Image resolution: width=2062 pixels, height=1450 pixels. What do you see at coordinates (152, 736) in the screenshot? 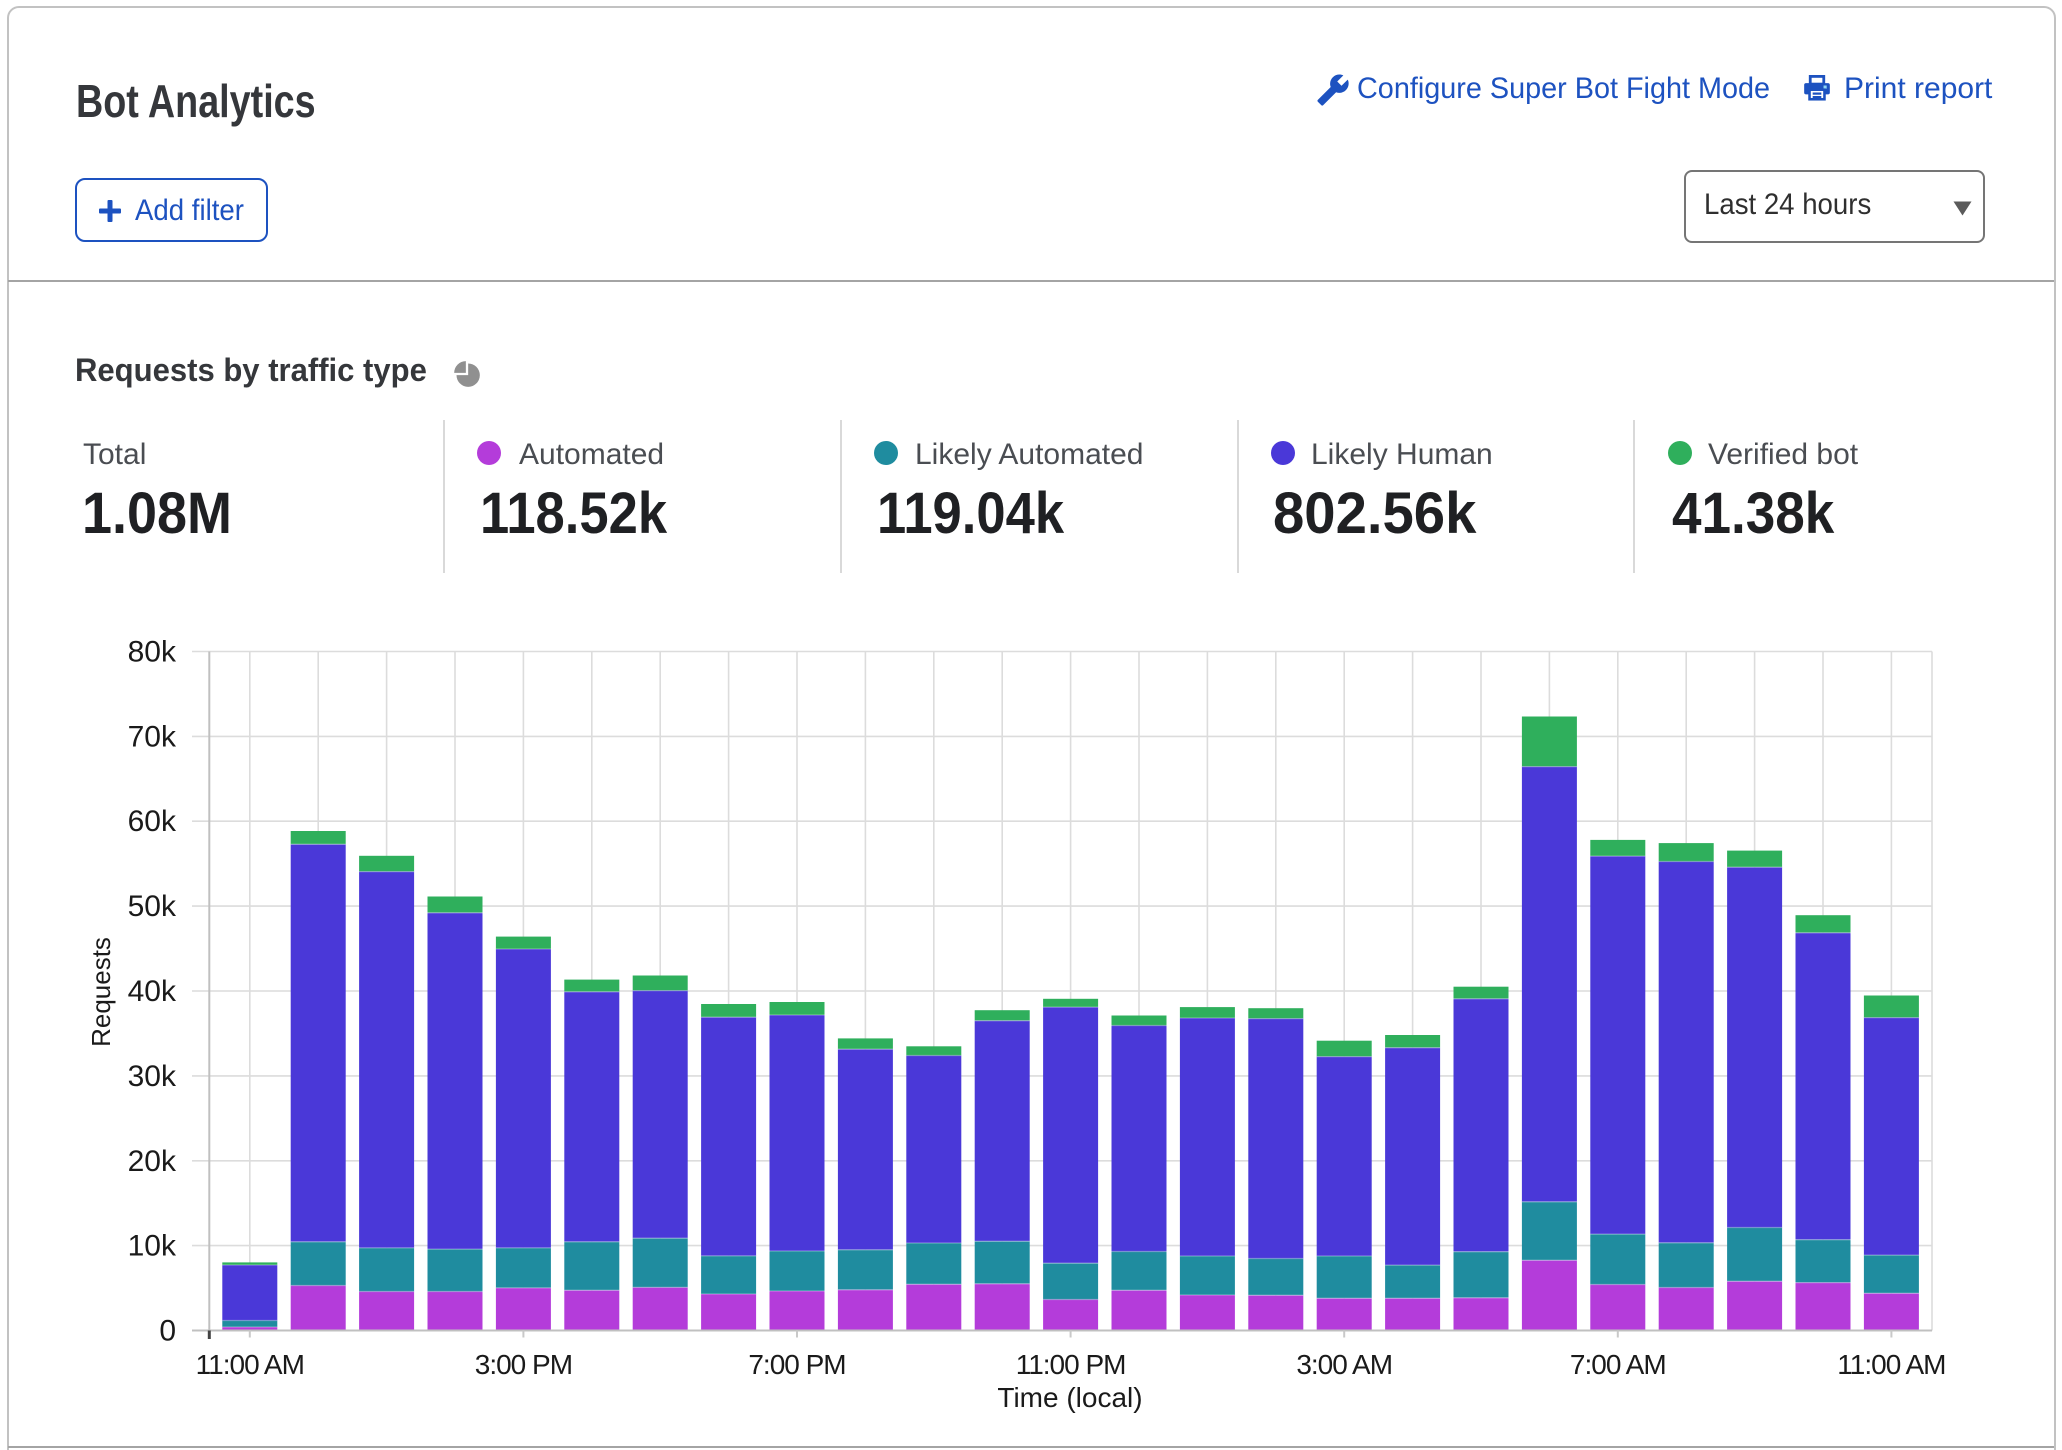
I see `svg-text: 70k` at bounding box center [152, 736].